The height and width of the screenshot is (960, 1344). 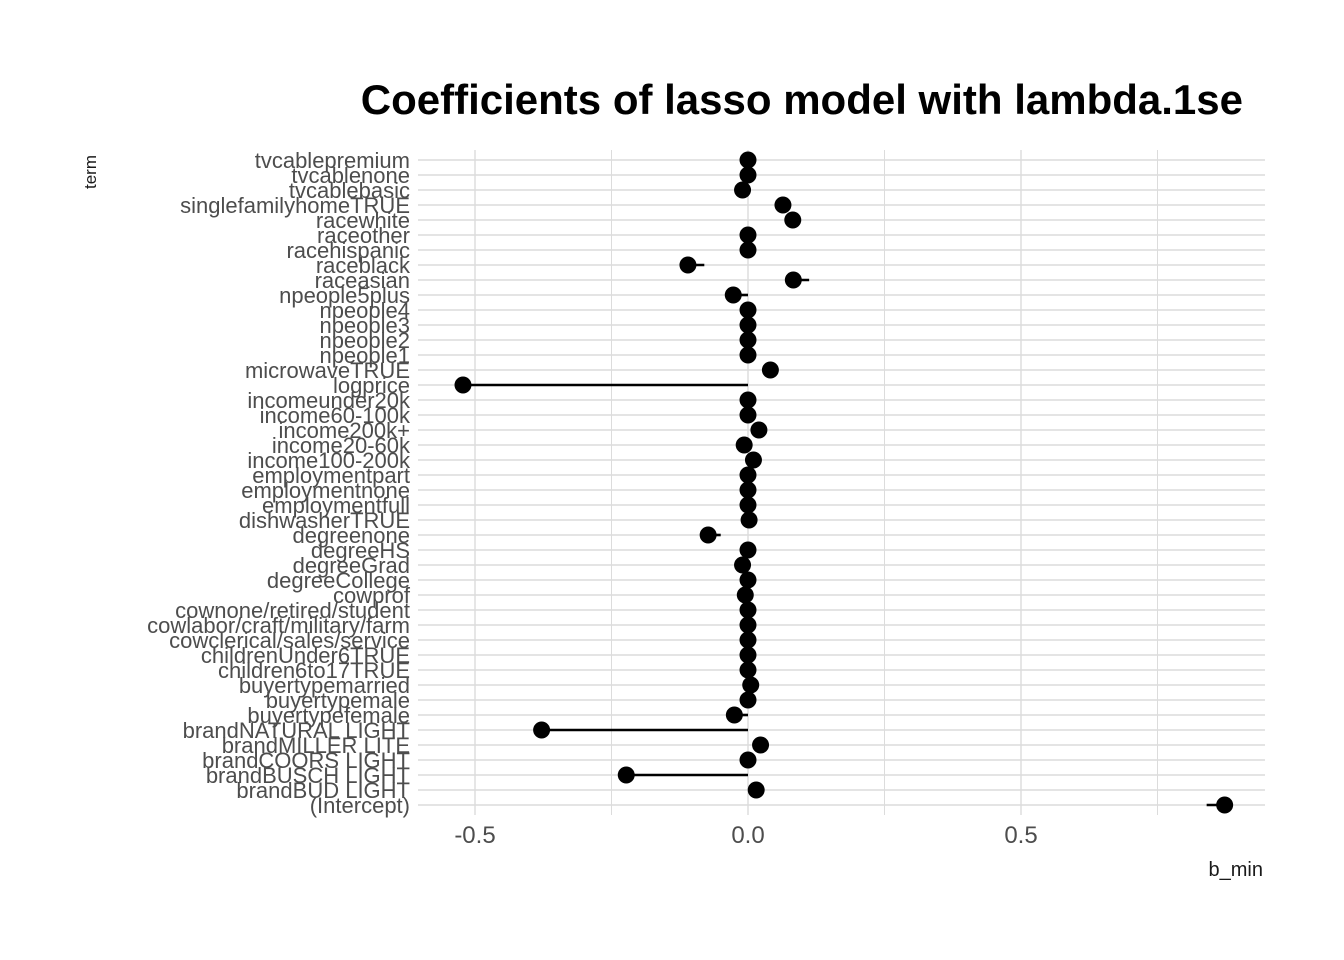 I want to click on y-tick-label: (Intercept), so click(x=360, y=805).